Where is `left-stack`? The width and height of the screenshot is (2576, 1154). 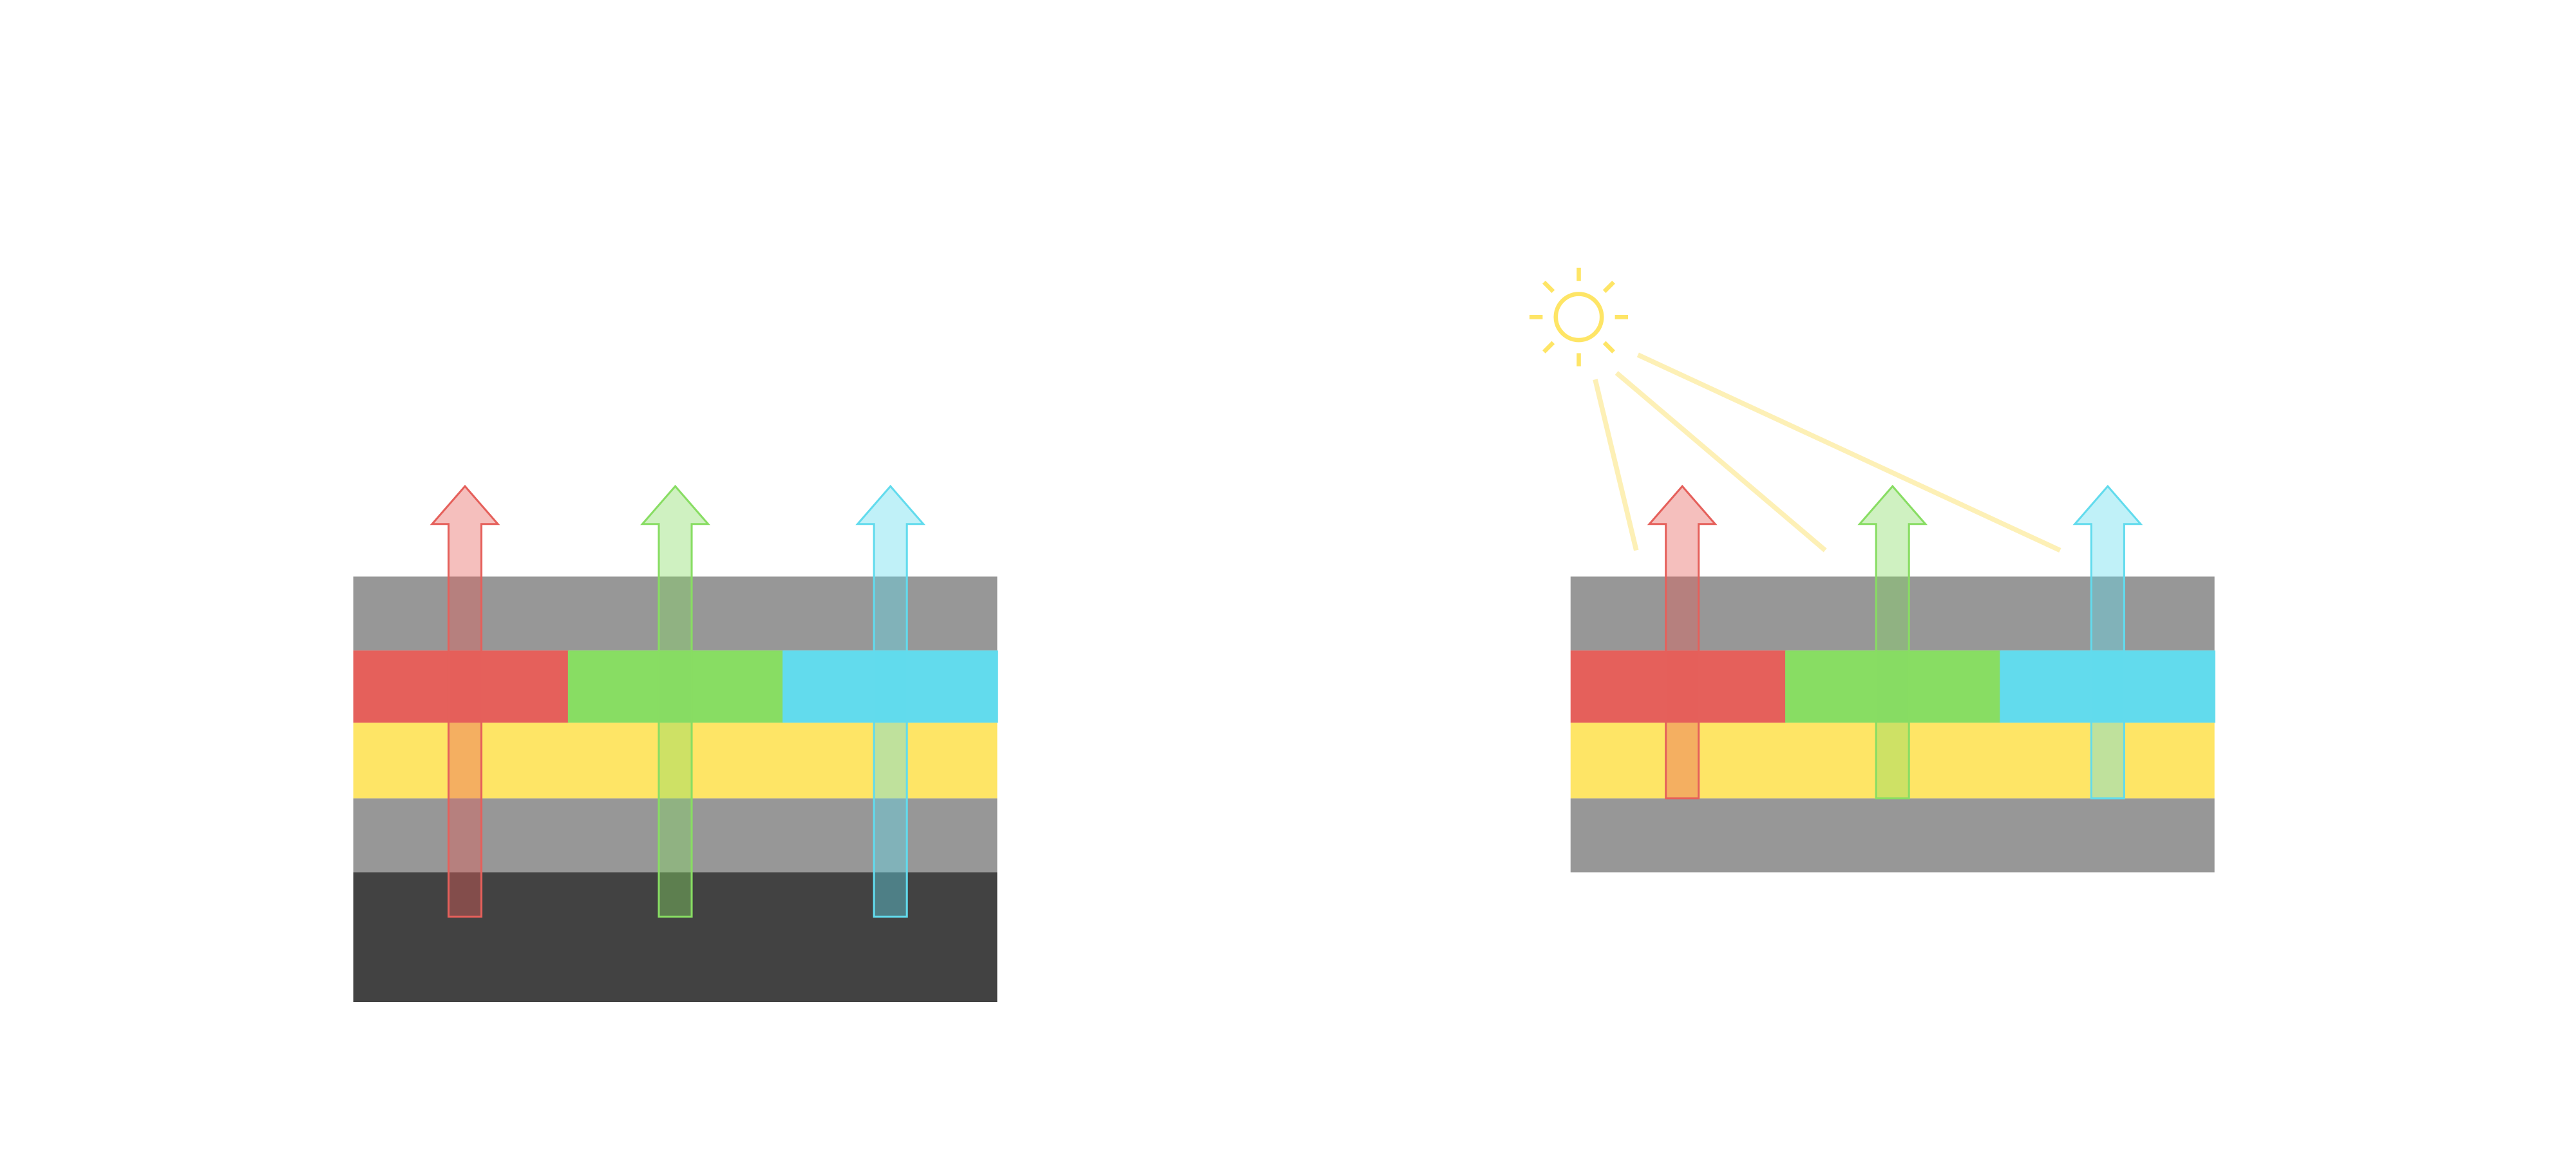
left-stack is located at coordinates (676, 743).